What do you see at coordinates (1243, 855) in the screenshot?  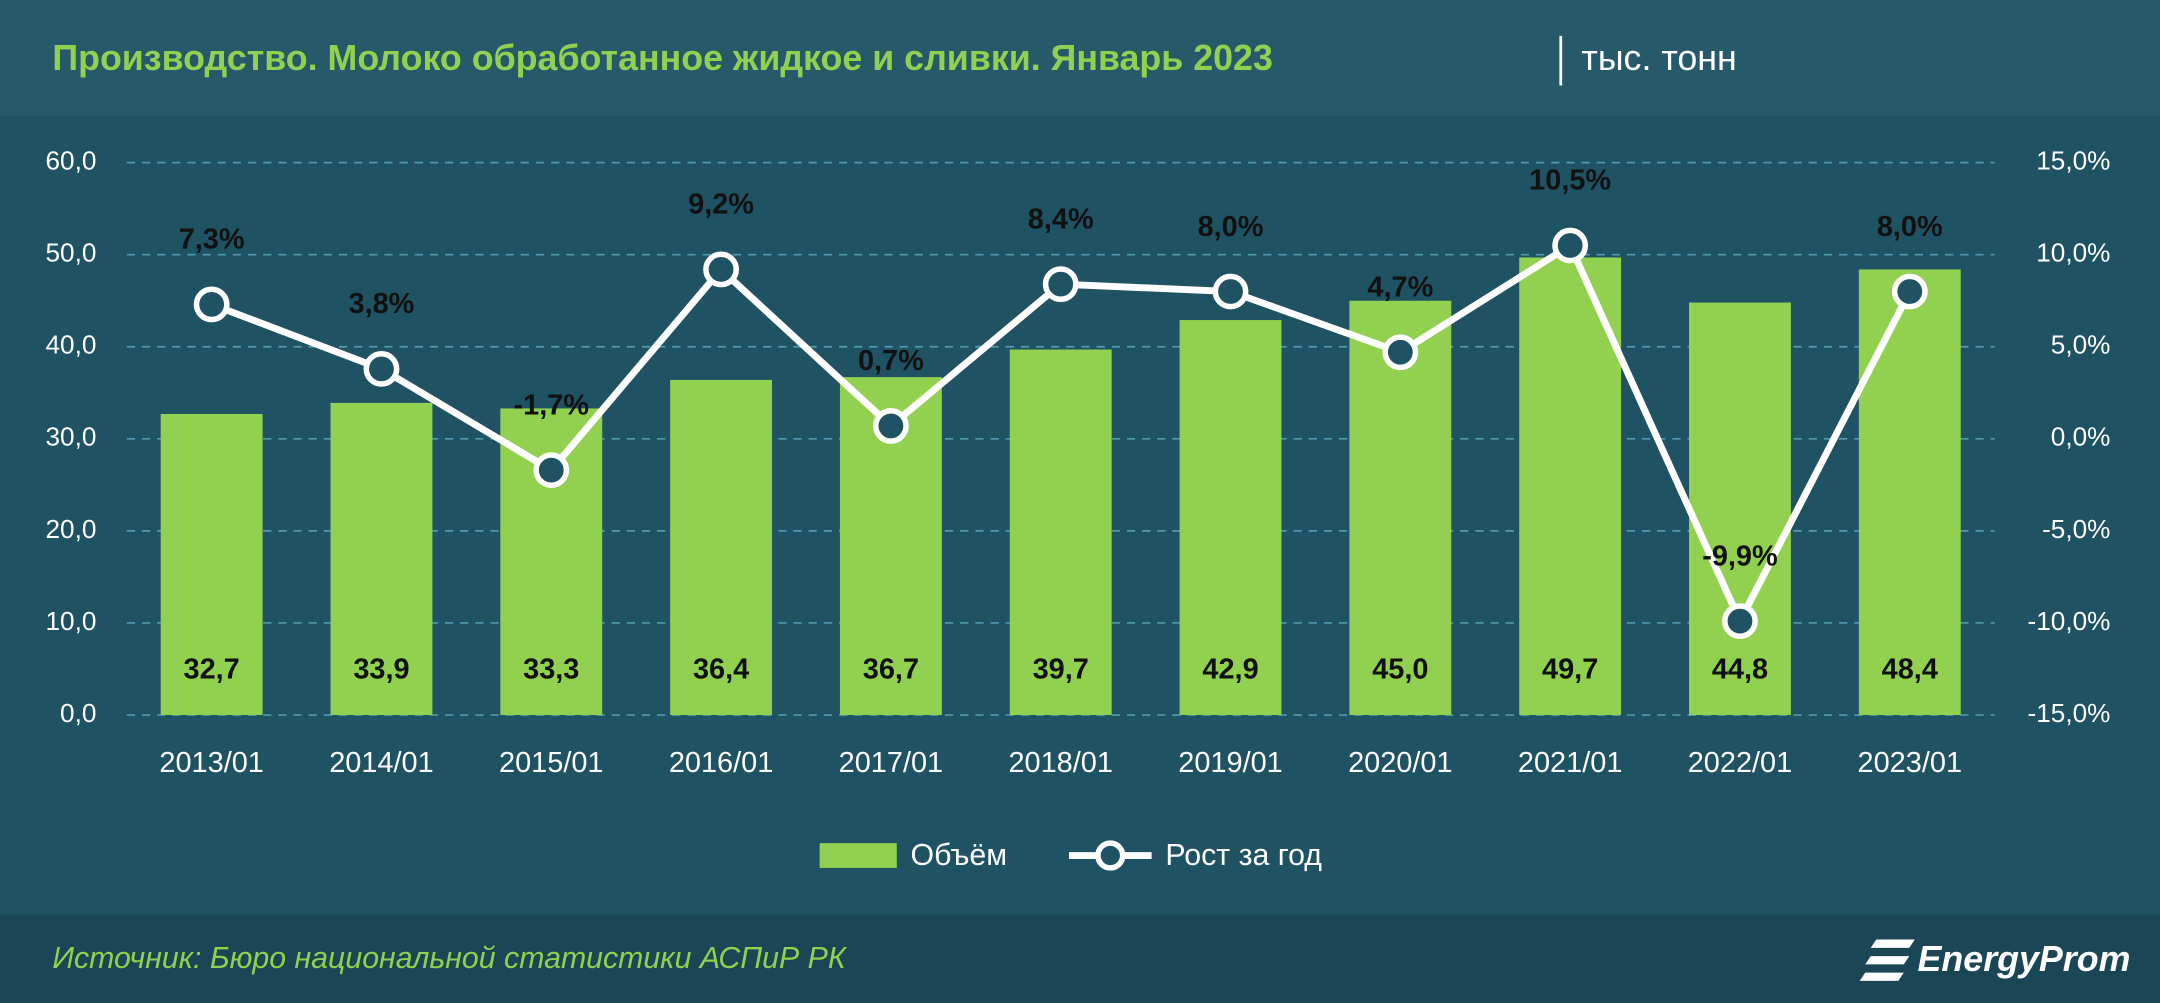 I see `legend-label: Рост за год` at bounding box center [1243, 855].